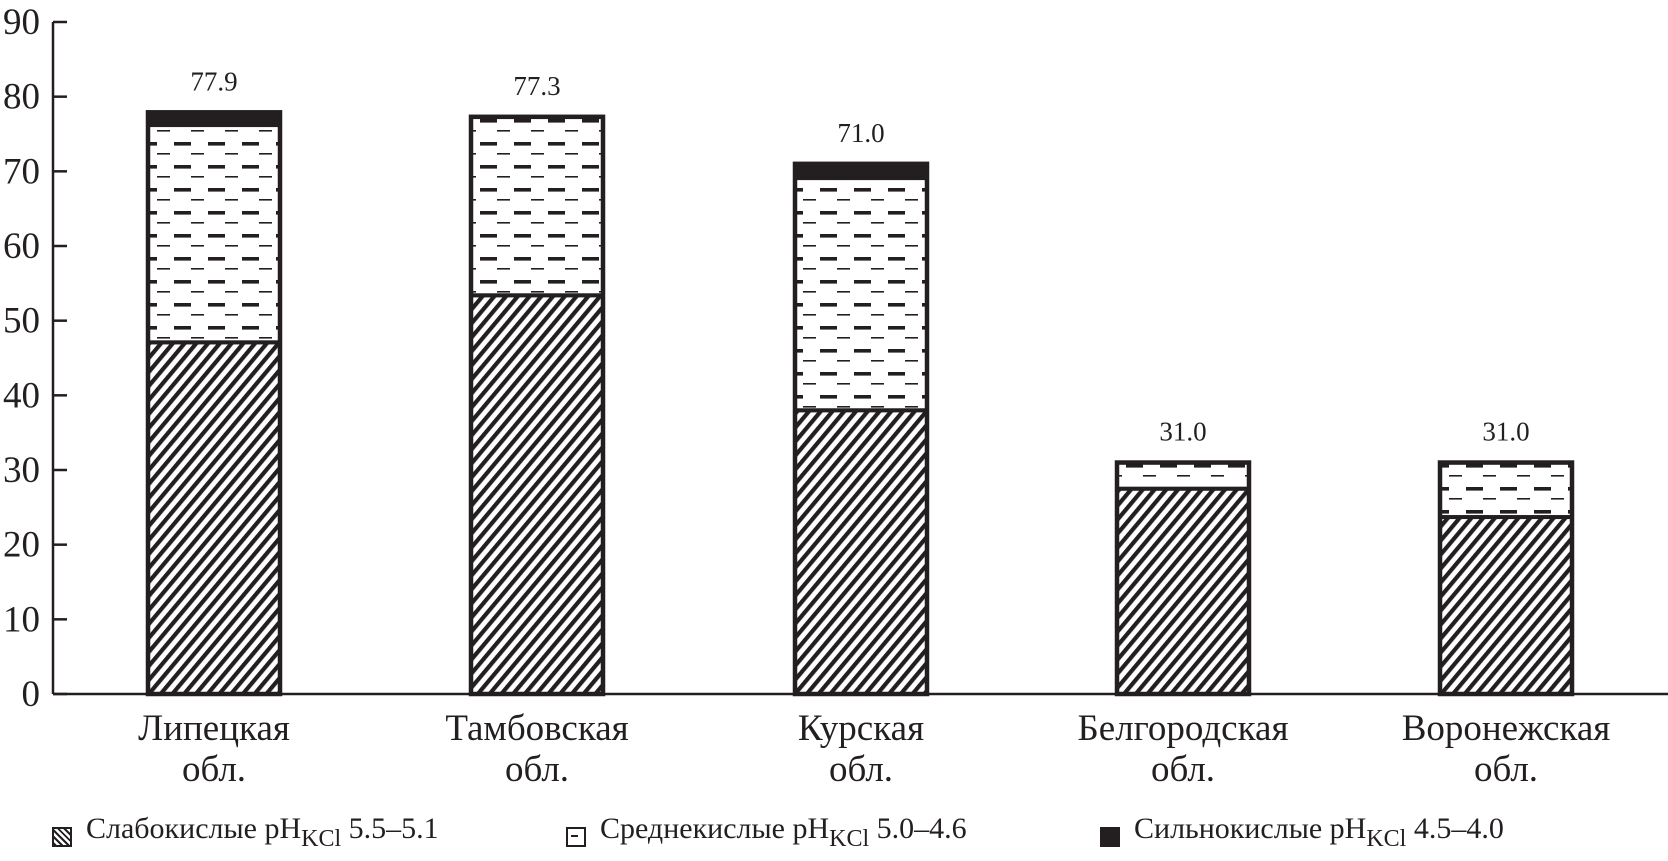 The image size is (1668, 861). I want to click on y-tick-label: 0, so click(31, 694).